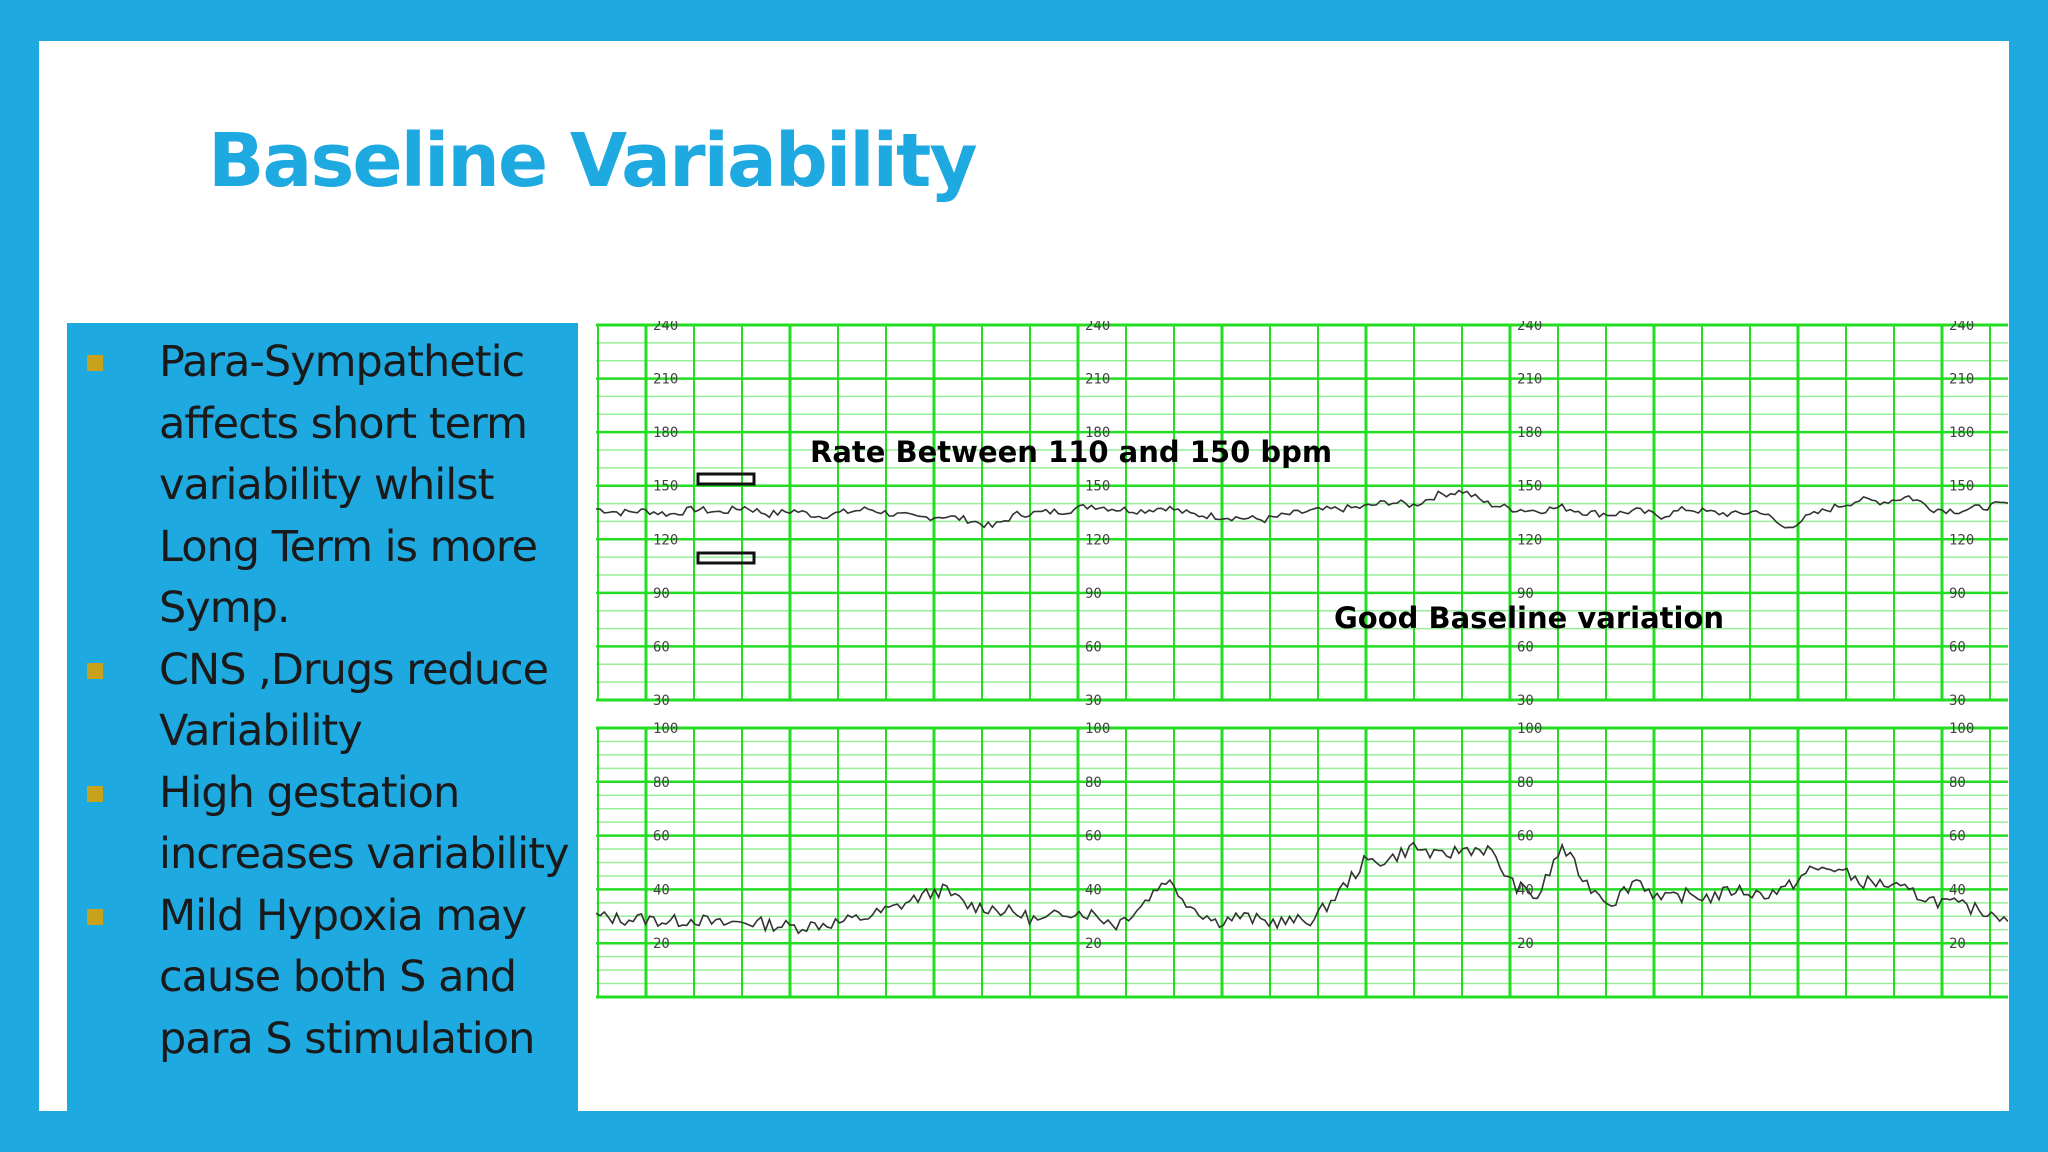 This screenshot has width=2048, height=1152. I want to click on bullet-item: CNS ,Drugs reduce Variability, so click(322, 701).